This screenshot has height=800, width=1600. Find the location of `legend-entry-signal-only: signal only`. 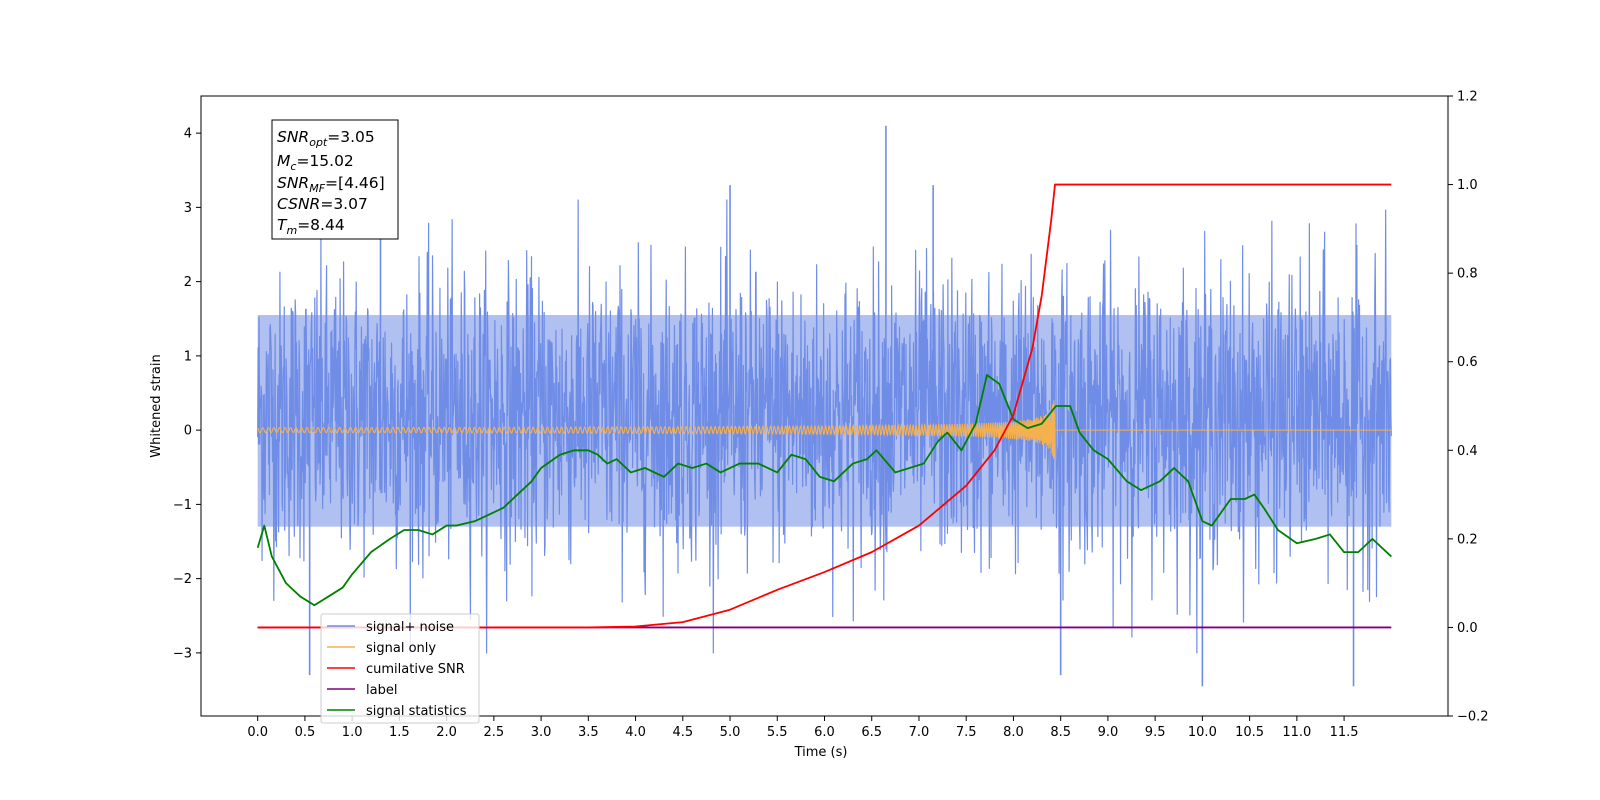

legend-entry-signal-only: signal only is located at coordinates (381, 648).